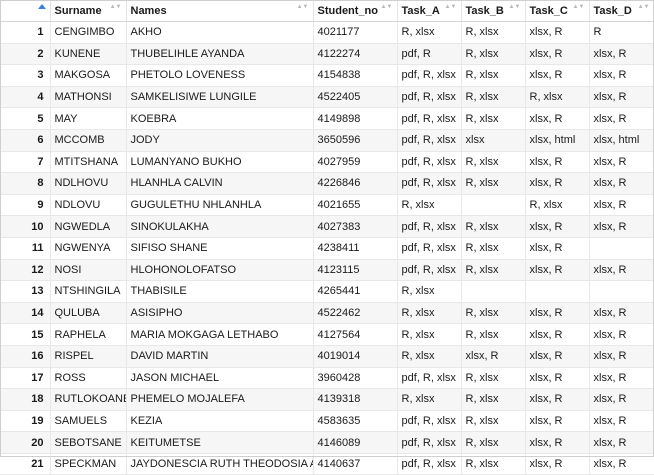 Image resolution: width=654 pixels, height=475 pixels. I want to click on row-number-cell: 3, so click(25, 75).